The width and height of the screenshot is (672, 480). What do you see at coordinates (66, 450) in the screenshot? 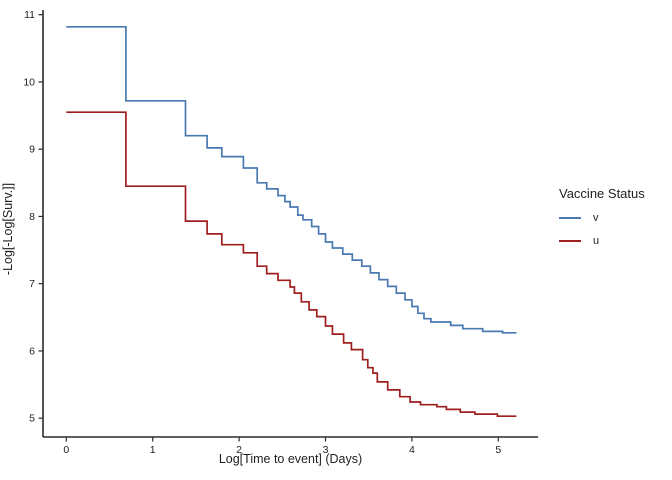
I see `x-tick-label: 0` at bounding box center [66, 450].